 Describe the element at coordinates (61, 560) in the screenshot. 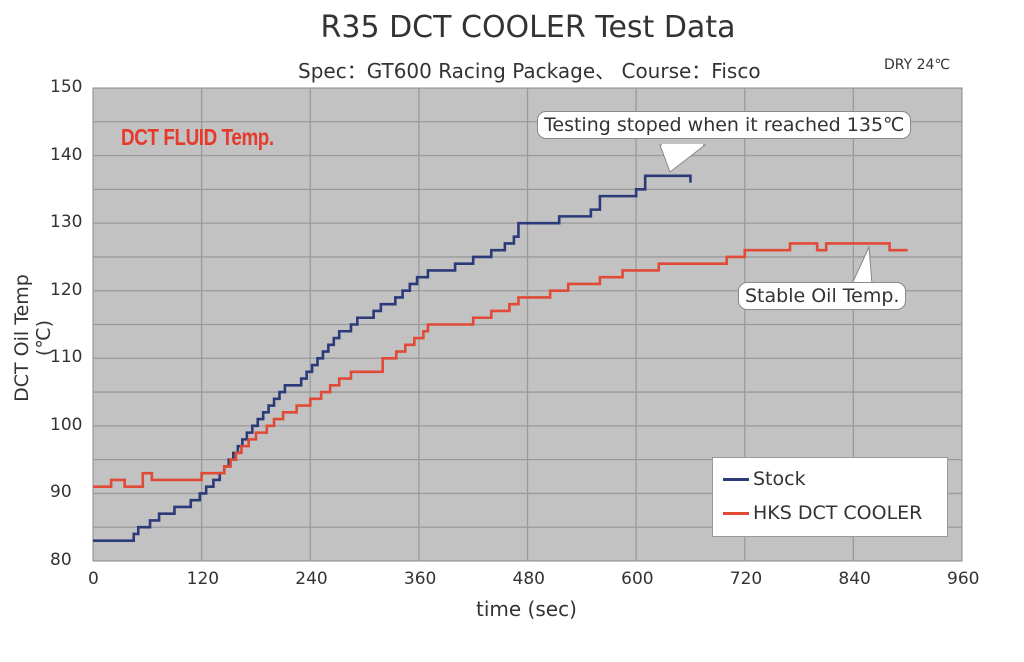

I see `y-tick-label: 80` at that location.